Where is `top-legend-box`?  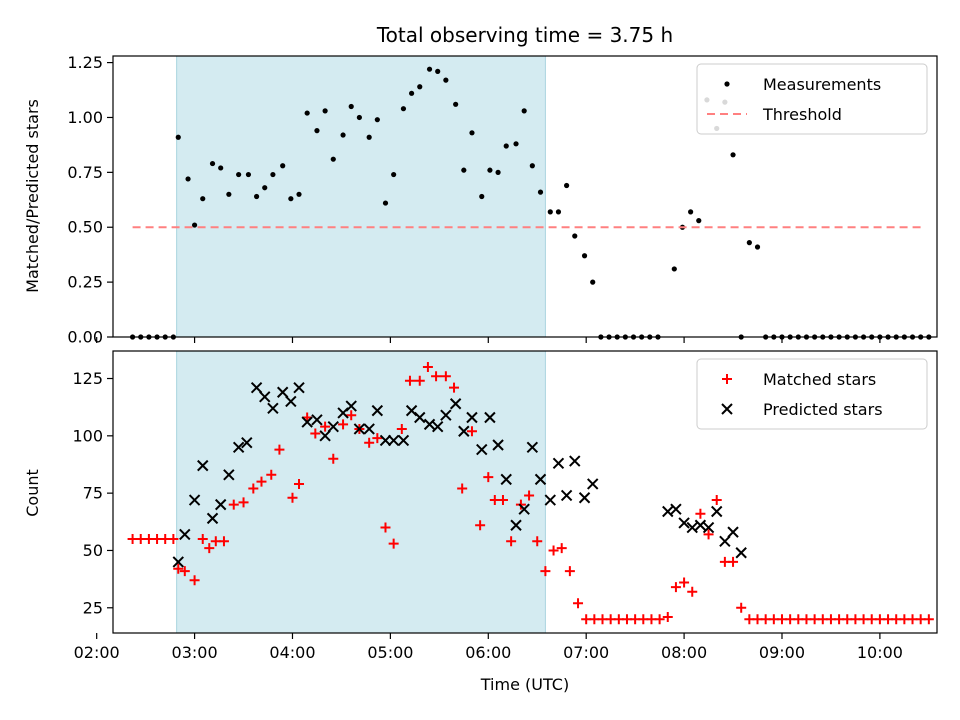 top-legend-box is located at coordinates (812, 99).